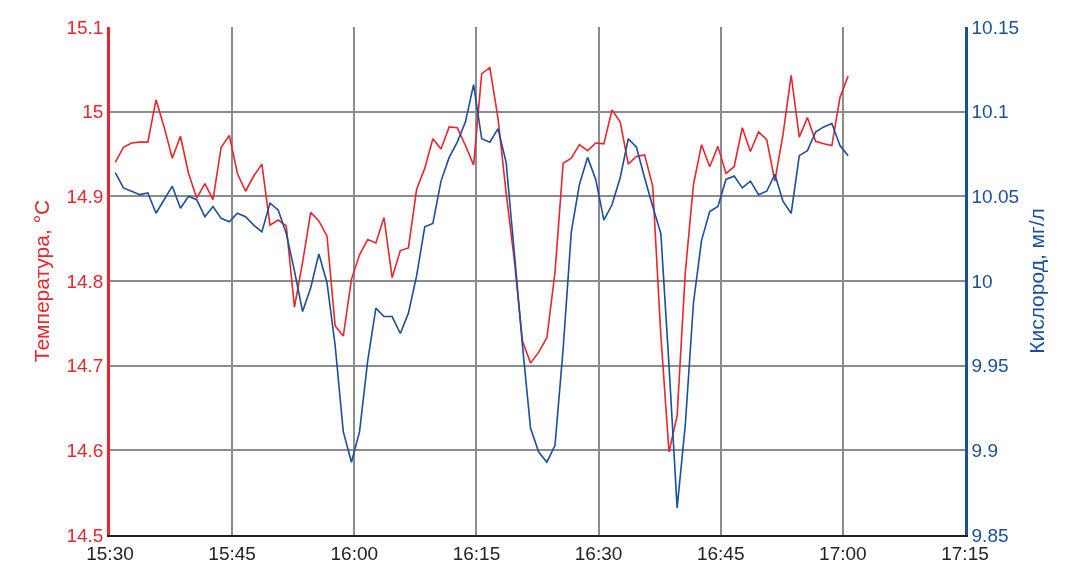  What do you see at coordinates (995, 27) in the screenshot?
I see `y2-tick-label: 10.15` at bounding box center [995, 27].